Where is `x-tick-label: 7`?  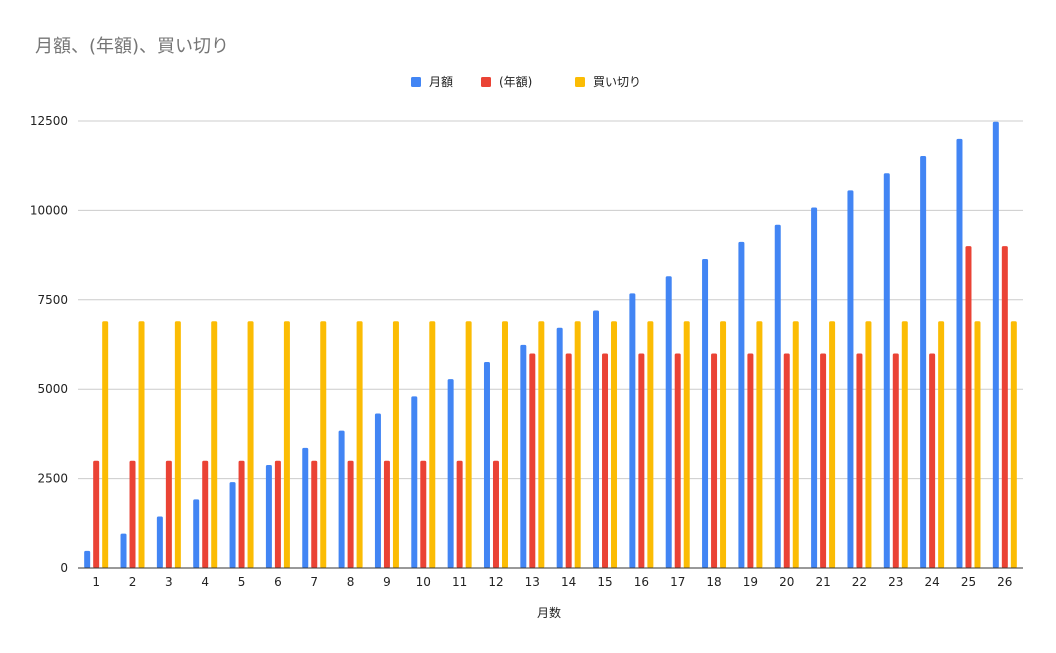 x-tick-label: 7 is located at coordinates (314, 582).